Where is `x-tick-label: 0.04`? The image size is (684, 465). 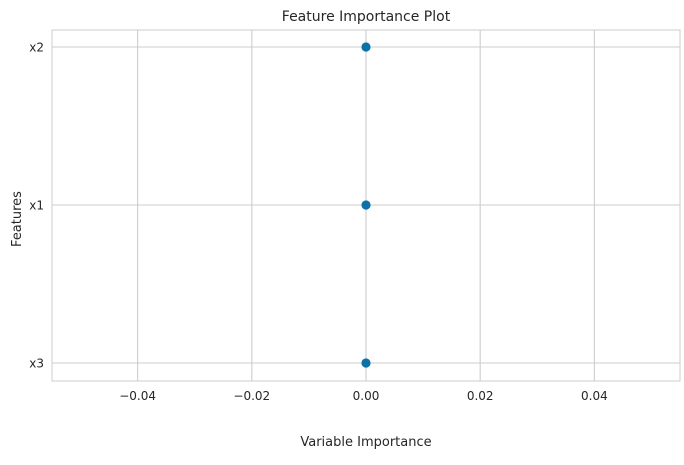
x-tick-label: 0.04 is located at coordinates (594, 396).